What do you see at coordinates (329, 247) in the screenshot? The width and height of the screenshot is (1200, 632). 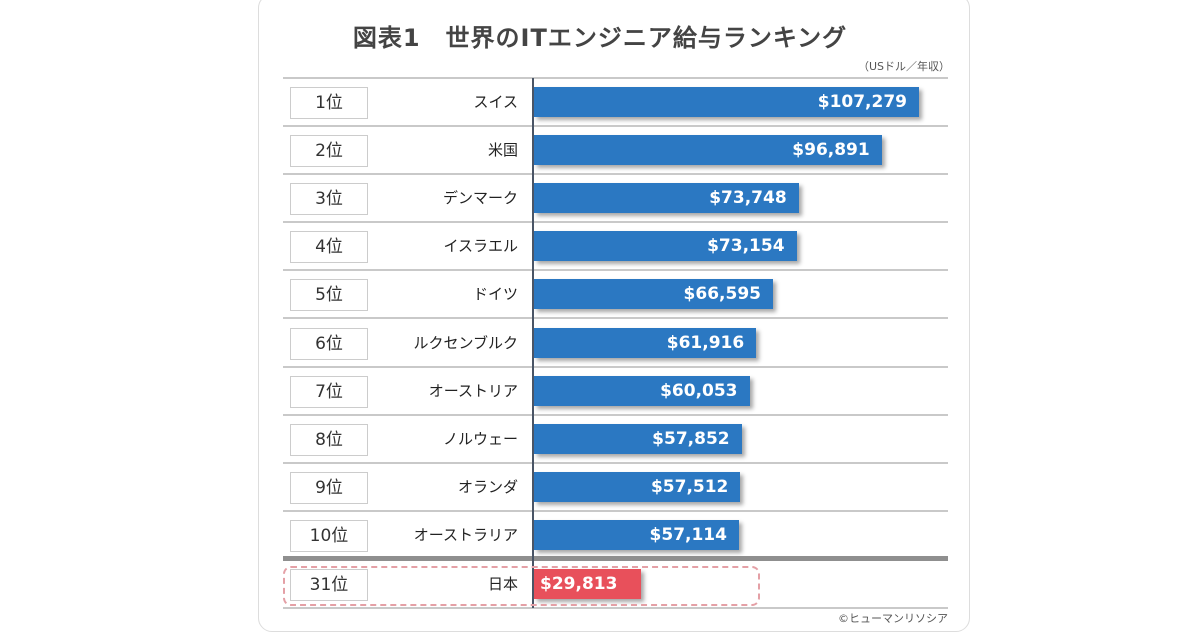 I see `rank-box: 4位` at bounding box center [329, 247].